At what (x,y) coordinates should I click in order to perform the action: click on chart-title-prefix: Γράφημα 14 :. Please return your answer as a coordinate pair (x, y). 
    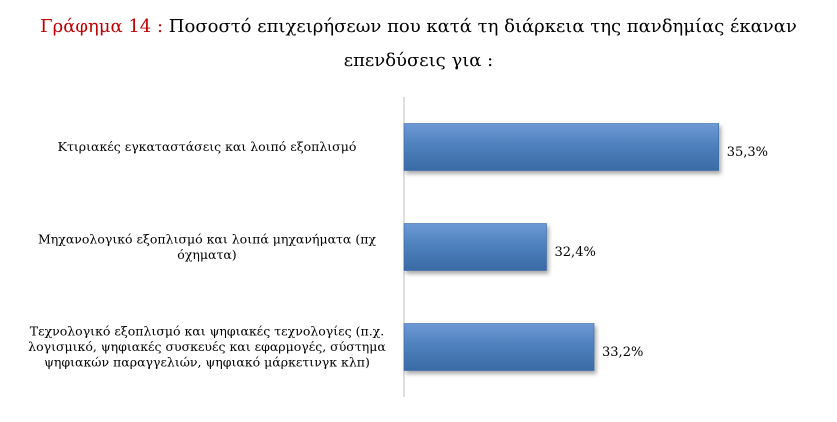
    Looking at the image, I should click on (102, 26).